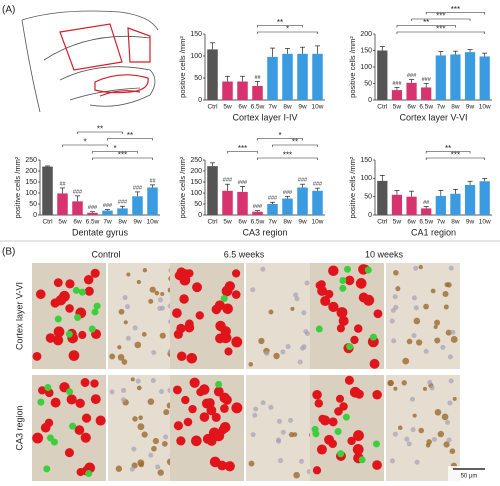 The image size is (500, 486). I want to click on micrograph, so click(347, 428).